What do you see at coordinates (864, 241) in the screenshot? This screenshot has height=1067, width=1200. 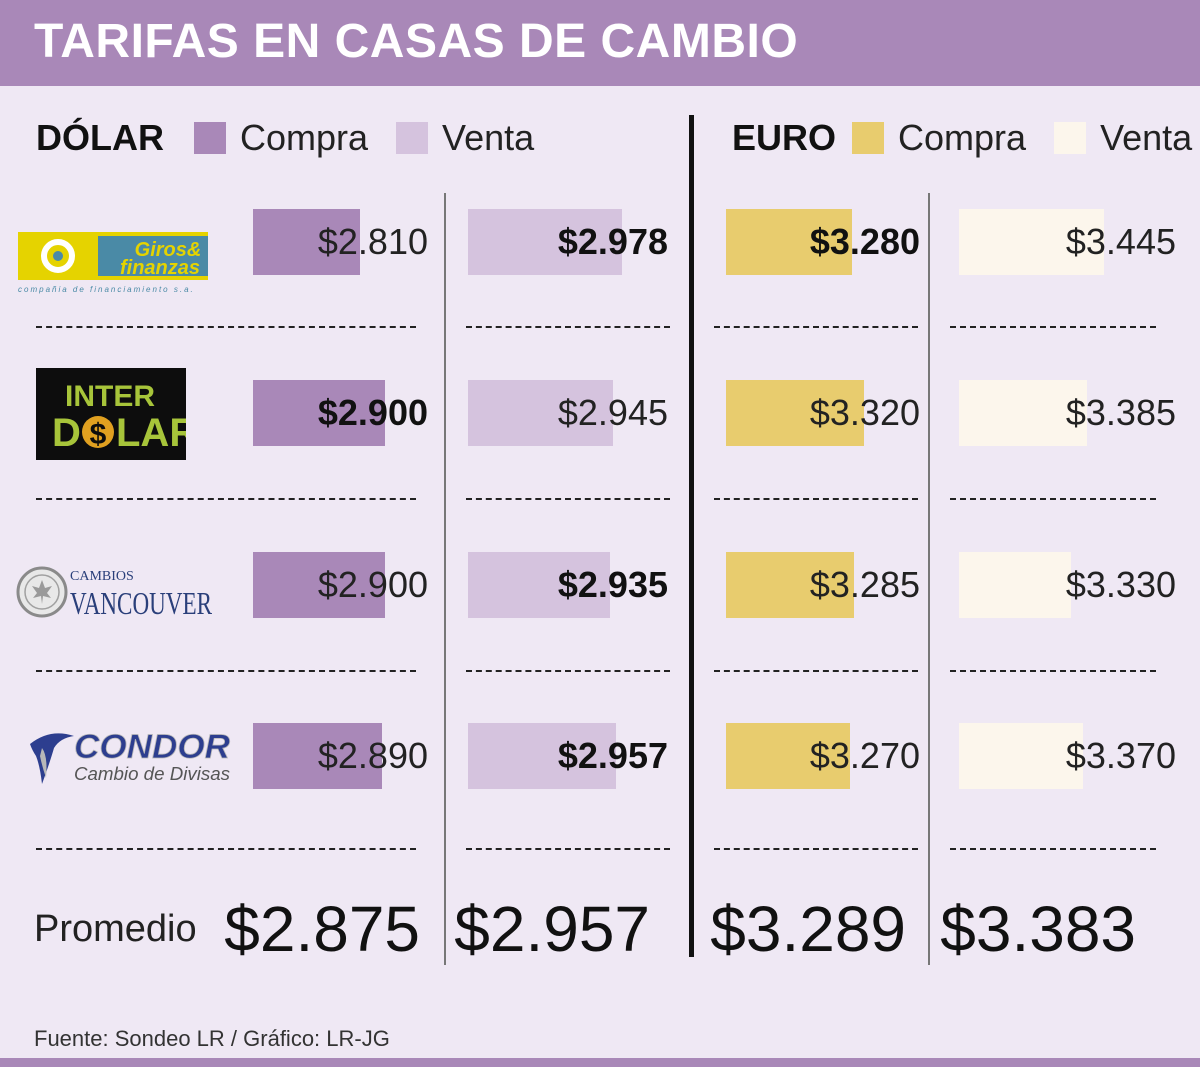 I see `value-euro-compra-1: $3.280` at bounding box center [864, 241].